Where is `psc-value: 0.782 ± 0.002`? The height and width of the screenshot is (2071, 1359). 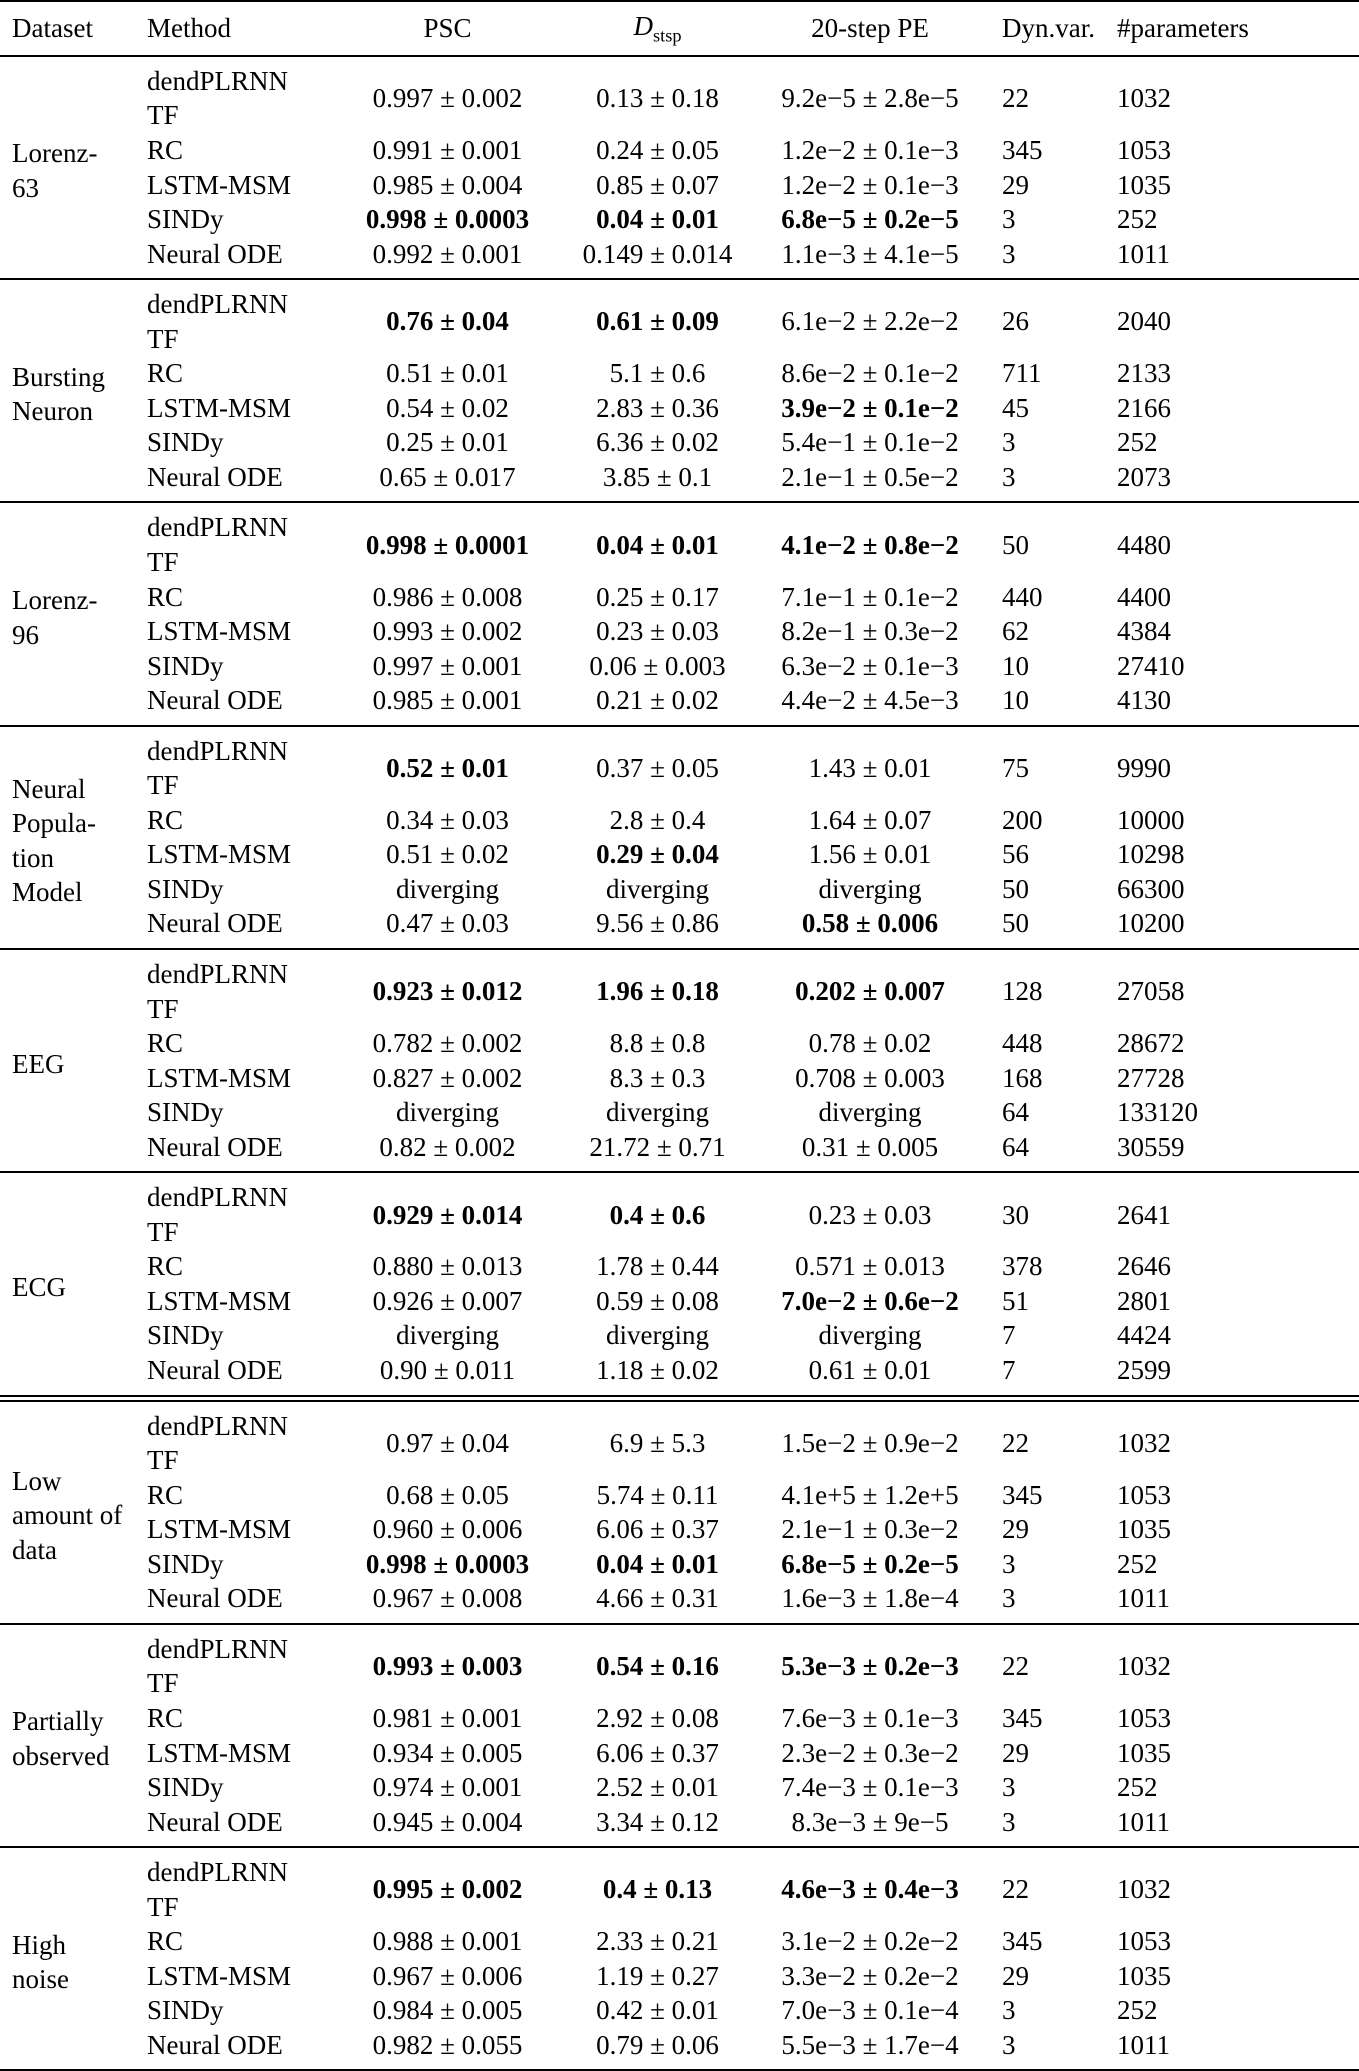 psc-value: 0.782 ± 0.002 is located at coordinates (447, 1043).